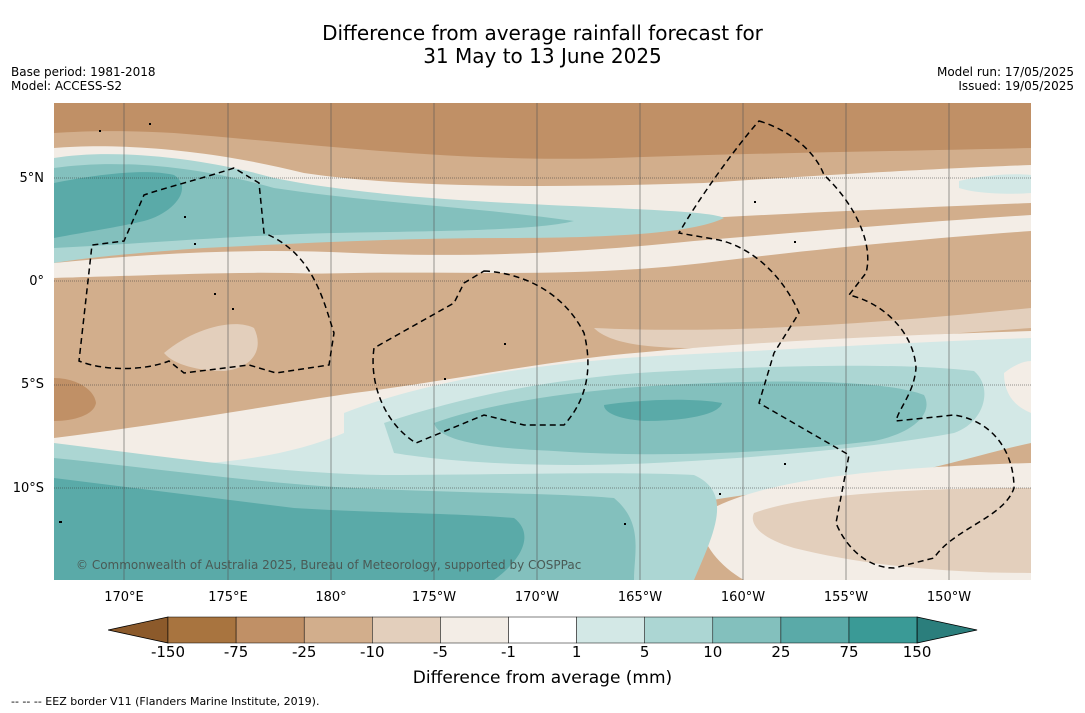  I want to click on lon-label-175e: 175°E, so click(228, 597).